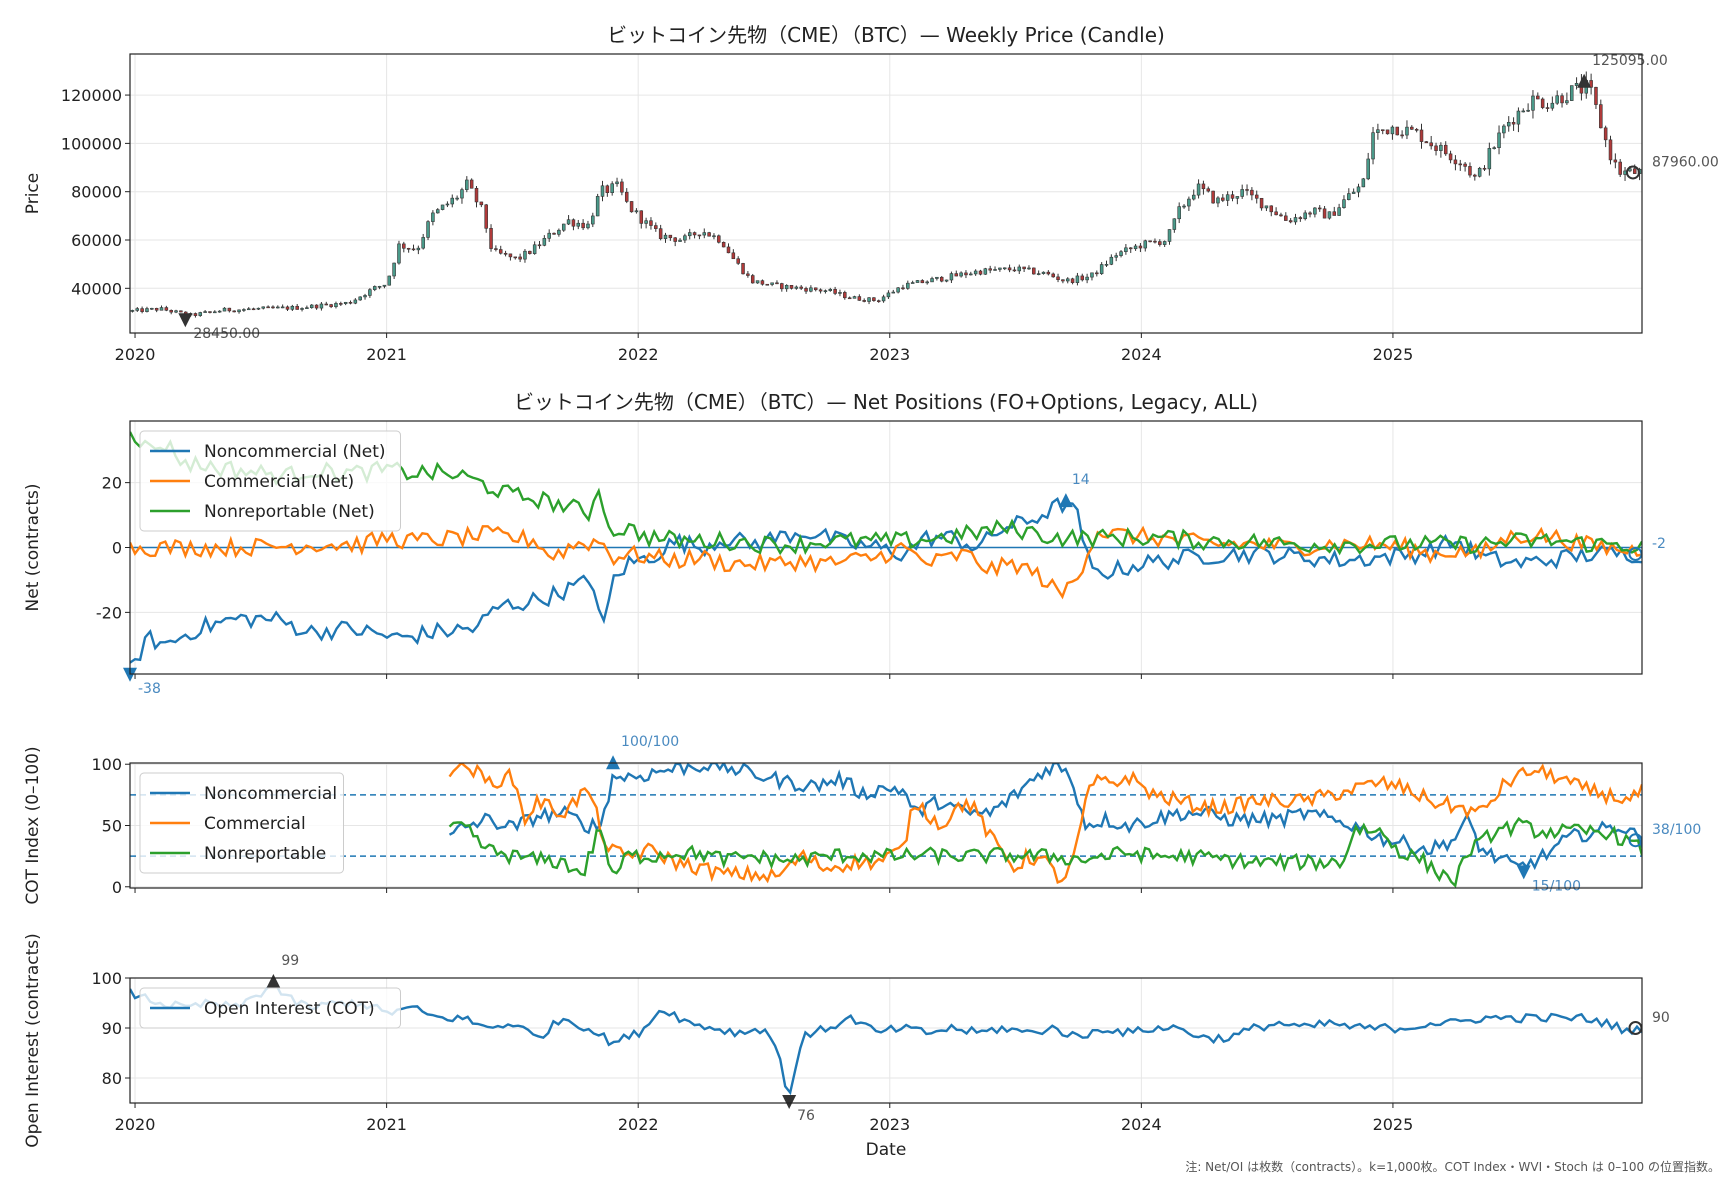  Describe the element at coordinates (1584, 80) in the screenshot. I see `max-marker` at that location.